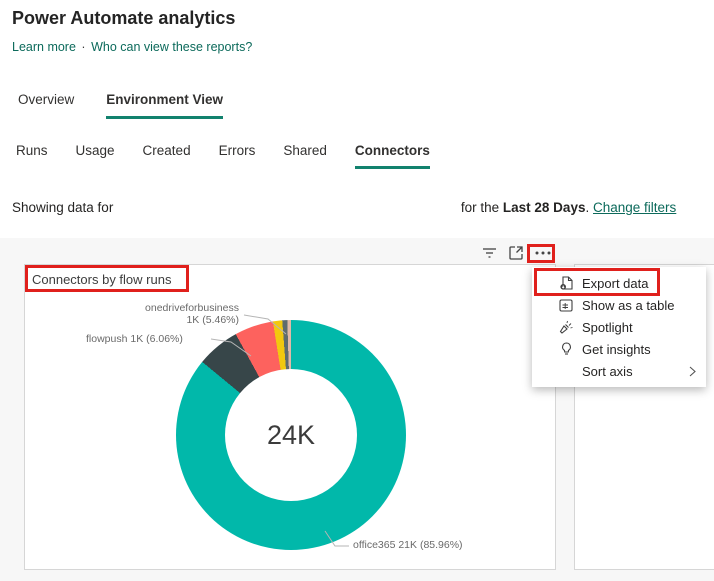  Describe the element at coordinates (566, 305) in the screenshot. I see `table-icon` at that location.